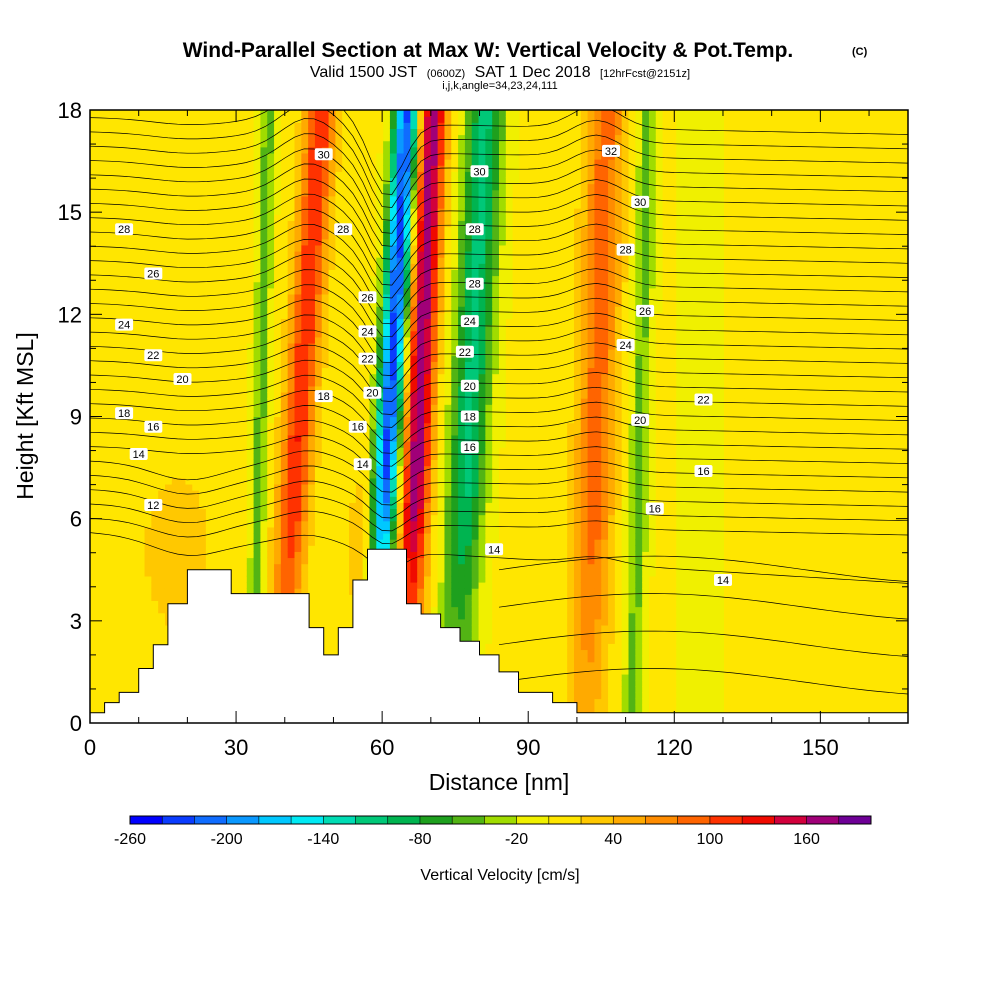 The width and height of the screenshot is (1000, 1000). Describe the element at coordinates (227, 839) in the screenshot. I see `colorbar-tick-label: -200` at that location.